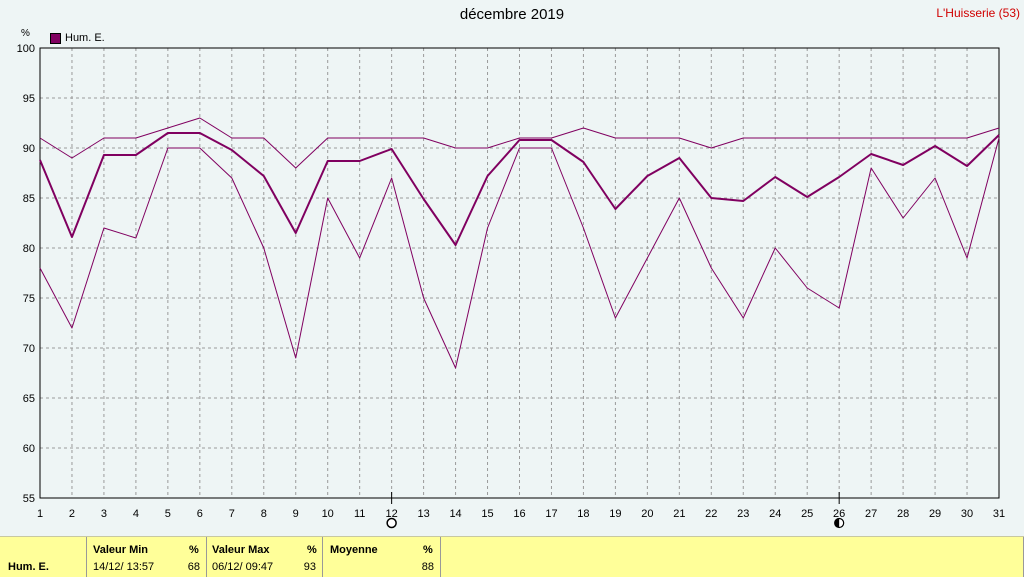  What do you see at coordinates (428, 550) in the screenshot?
I see `stats-avg-unit: %` at bounding box center [428, 550].